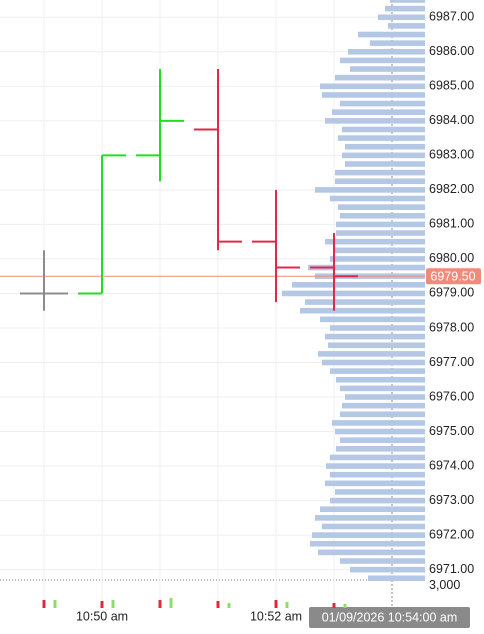 The image size is (484, 634). What do you see at coordinates (451, 327) in the screenshot?
I see `y-tick-label: 6978.00` at bounding box center [451, 327].